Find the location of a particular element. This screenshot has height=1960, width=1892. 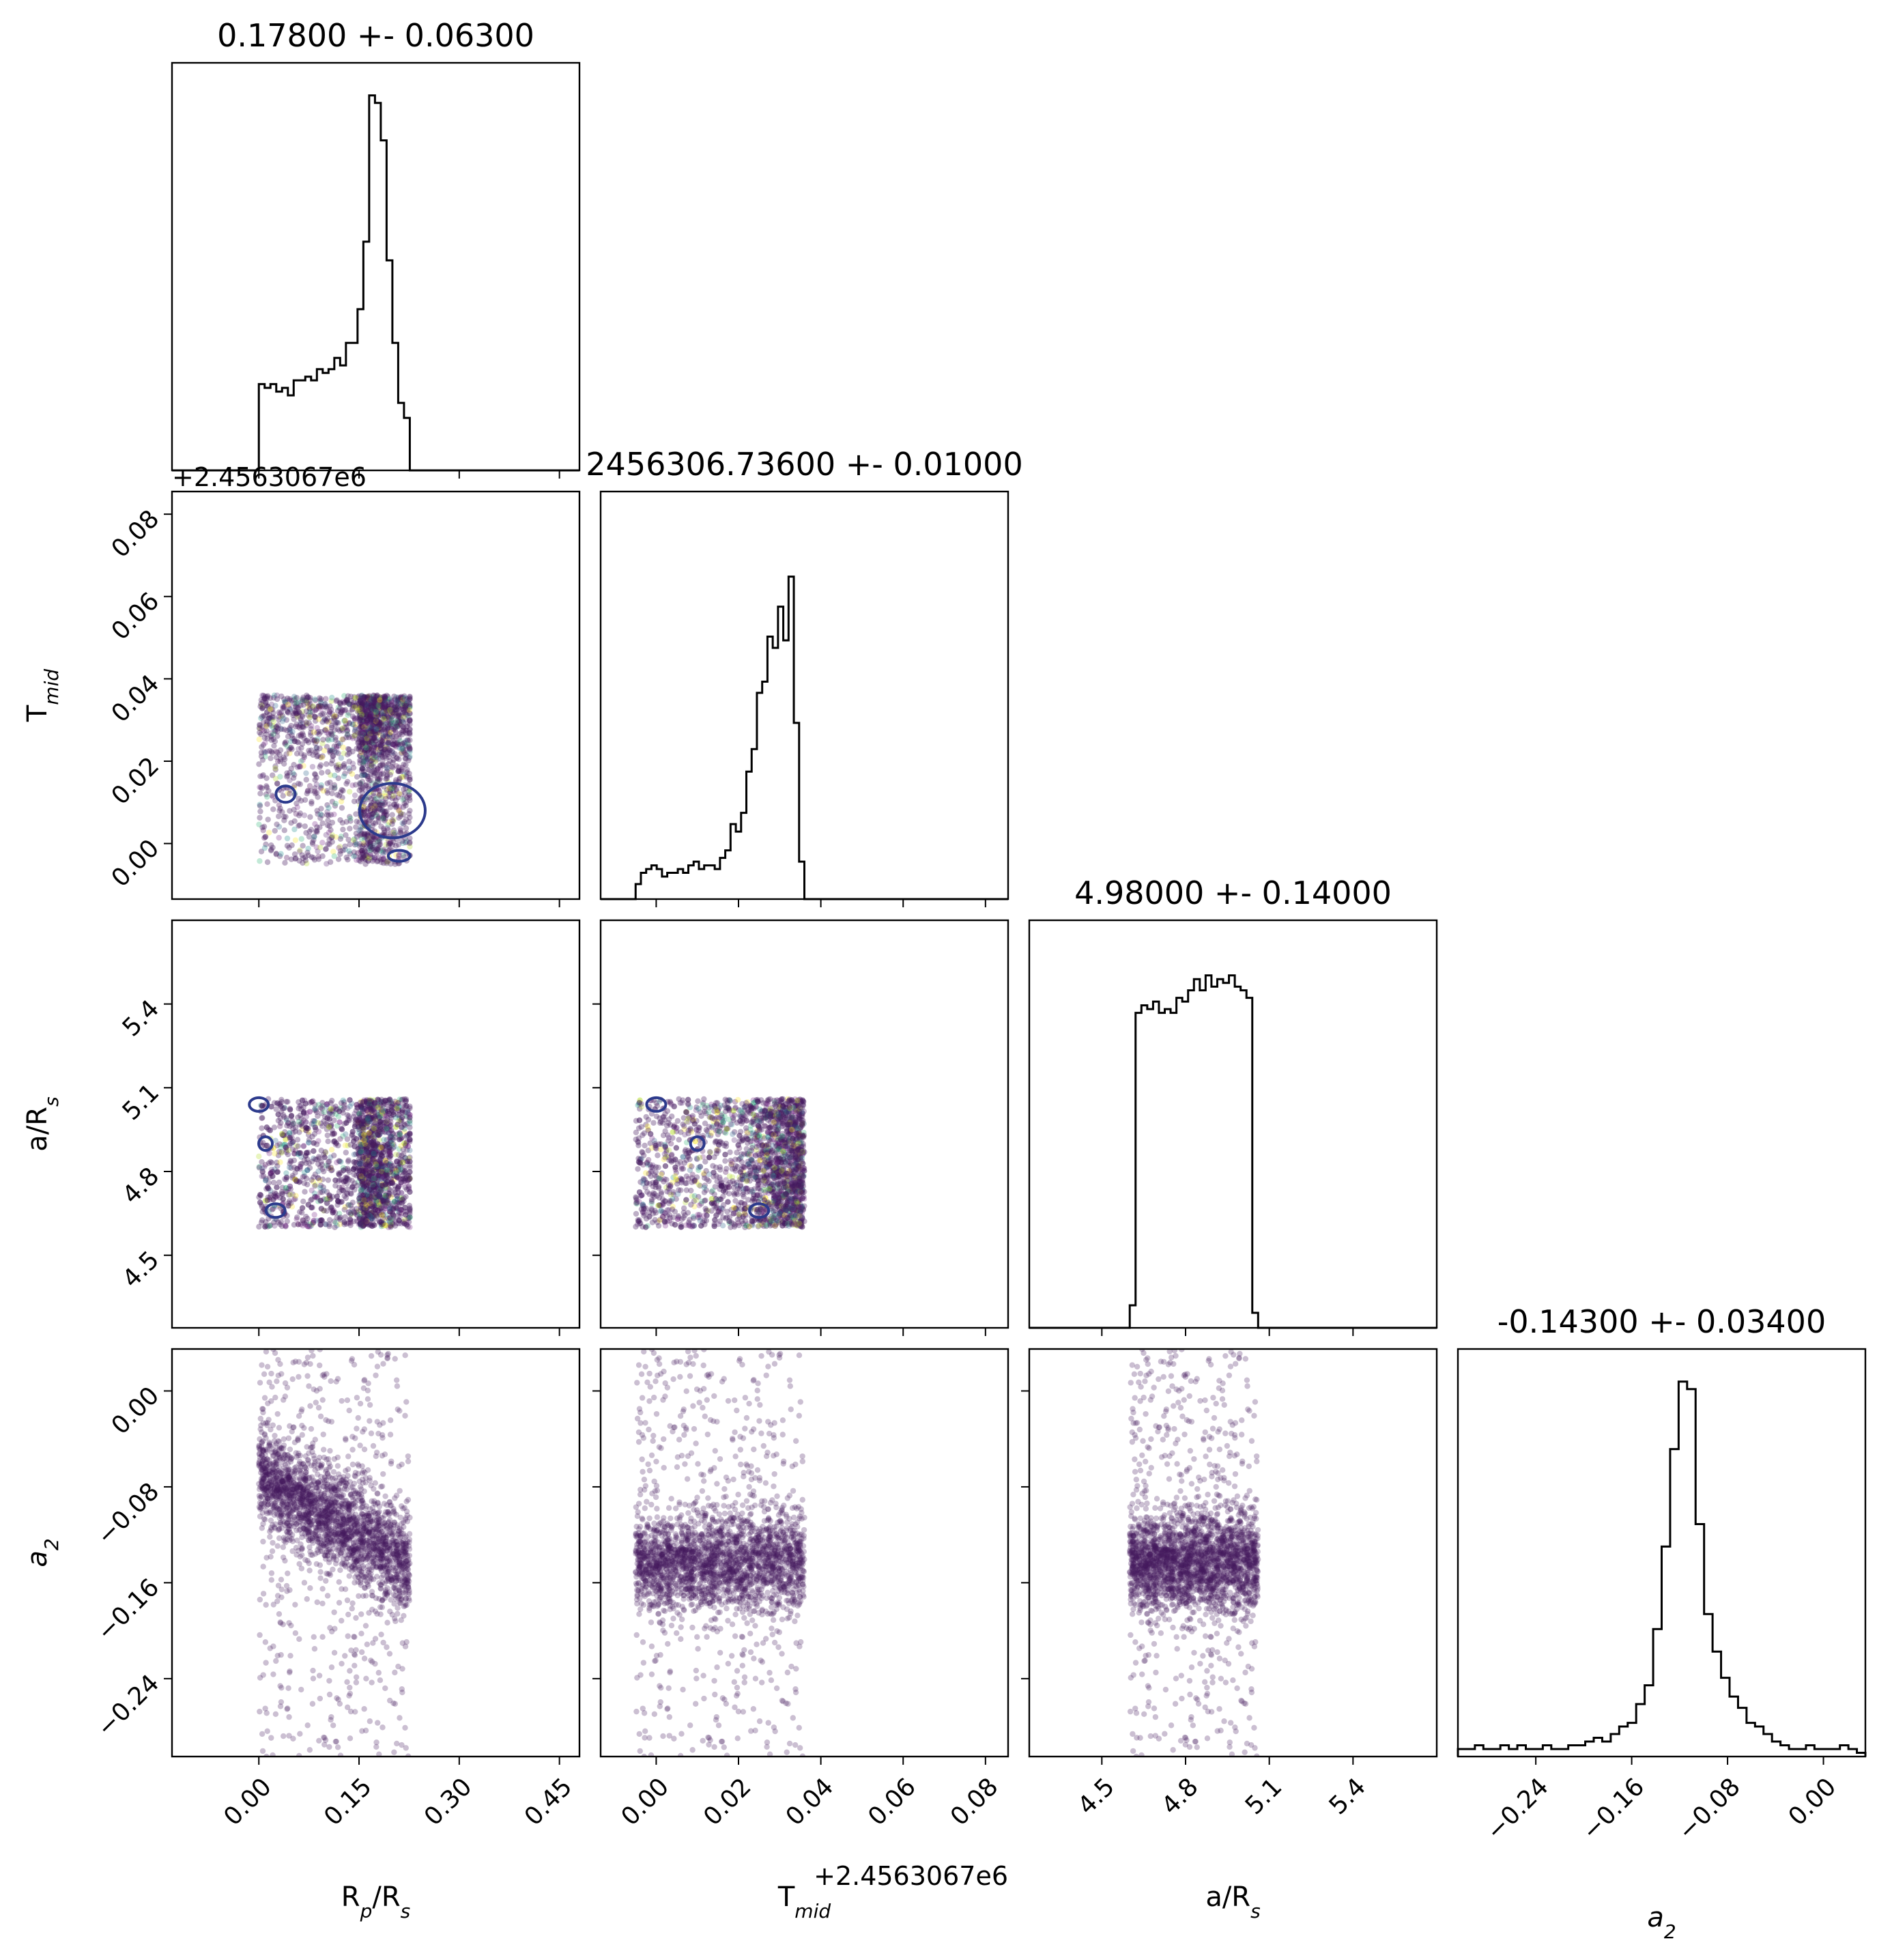

panel-tmid-vs-rp: 0.000.020.040.060.08 is located at coordinates (342, 699).